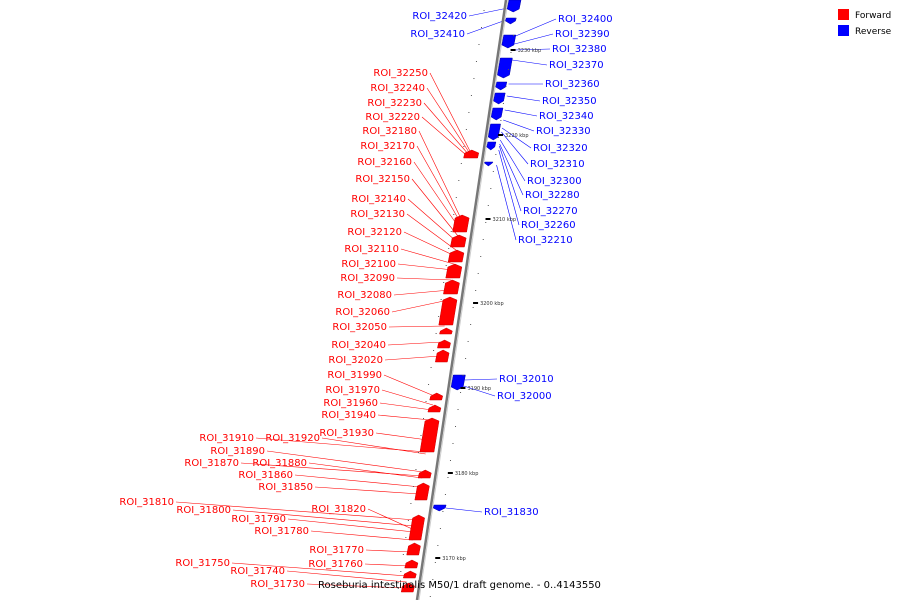 This screenshot has width=900, height=600. I want to click on gene-label: ROI_32330, so click(563, 131).